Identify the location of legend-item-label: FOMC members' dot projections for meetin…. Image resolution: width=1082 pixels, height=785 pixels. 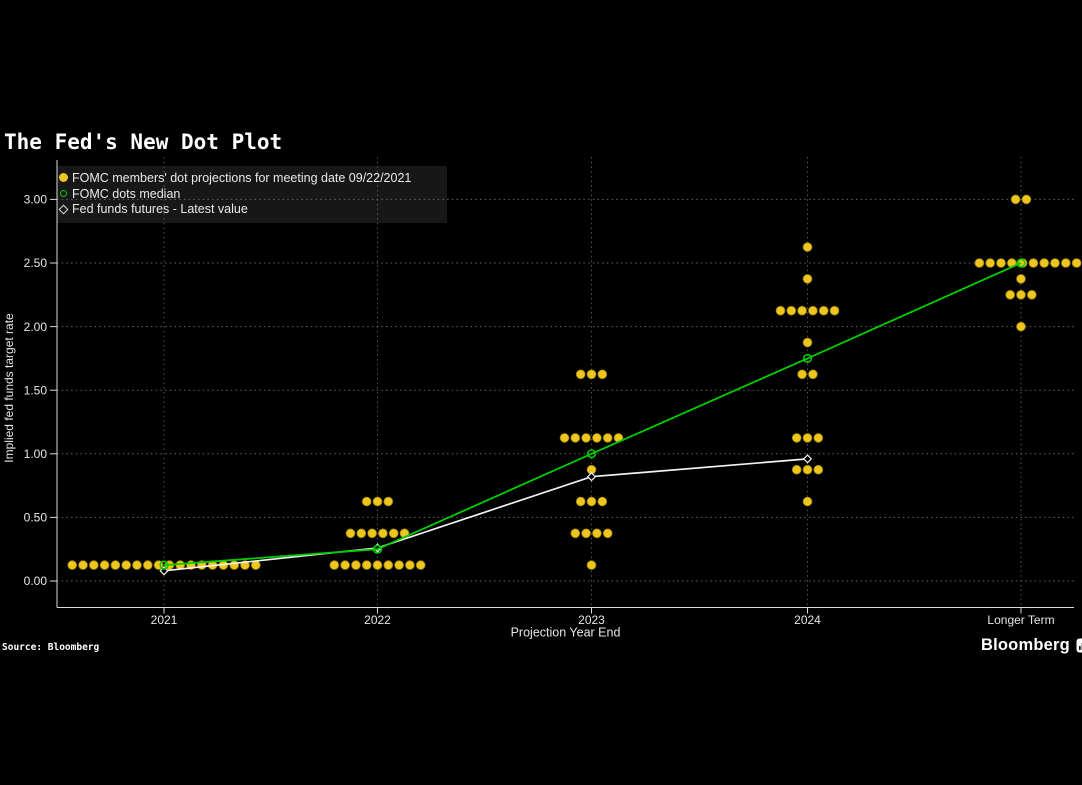
(242, 177).